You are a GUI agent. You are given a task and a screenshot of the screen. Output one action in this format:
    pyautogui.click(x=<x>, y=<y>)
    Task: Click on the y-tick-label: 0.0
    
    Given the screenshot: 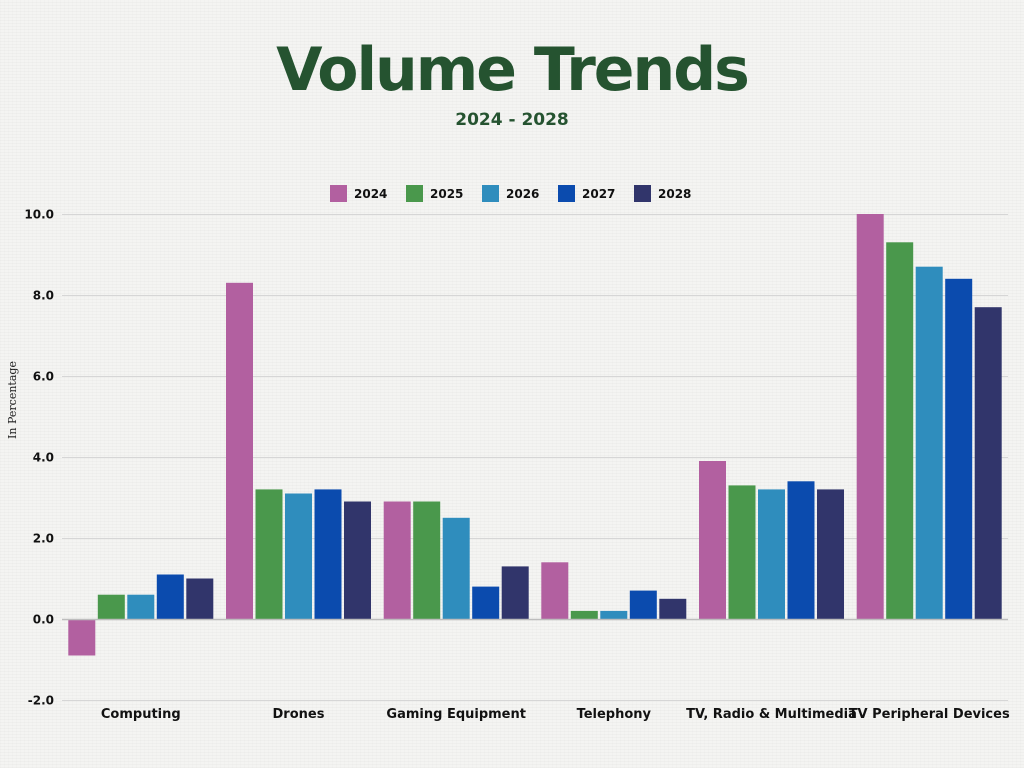 What is the action you would take?
    pyautogui.click(x=43, y=620)
    